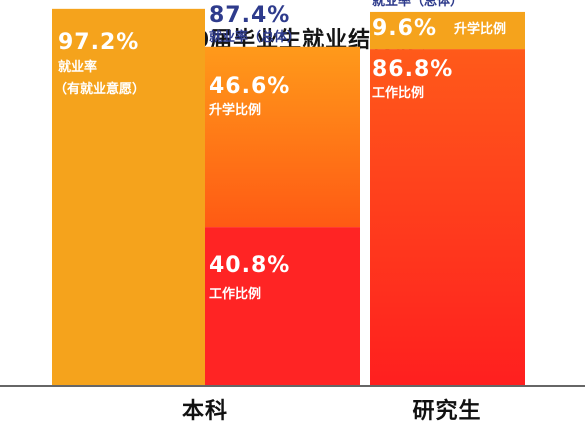 The image size is (585, 430). I want to click on bar-grad-work-value: 86.8%, so click(412, 69).